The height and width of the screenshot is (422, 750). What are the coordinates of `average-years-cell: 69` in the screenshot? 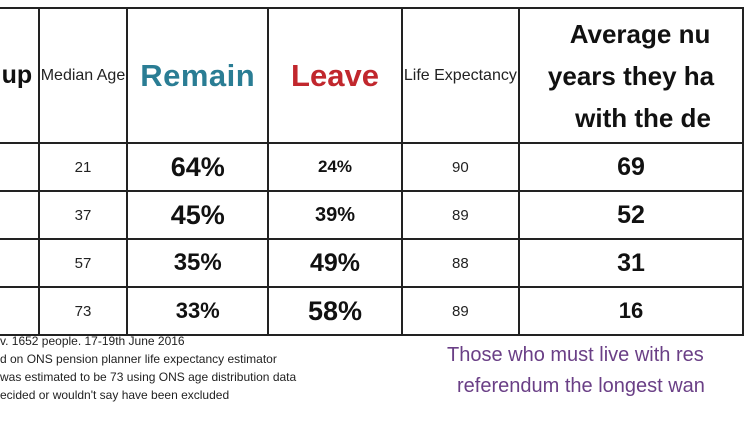 It's located at (631, 167).